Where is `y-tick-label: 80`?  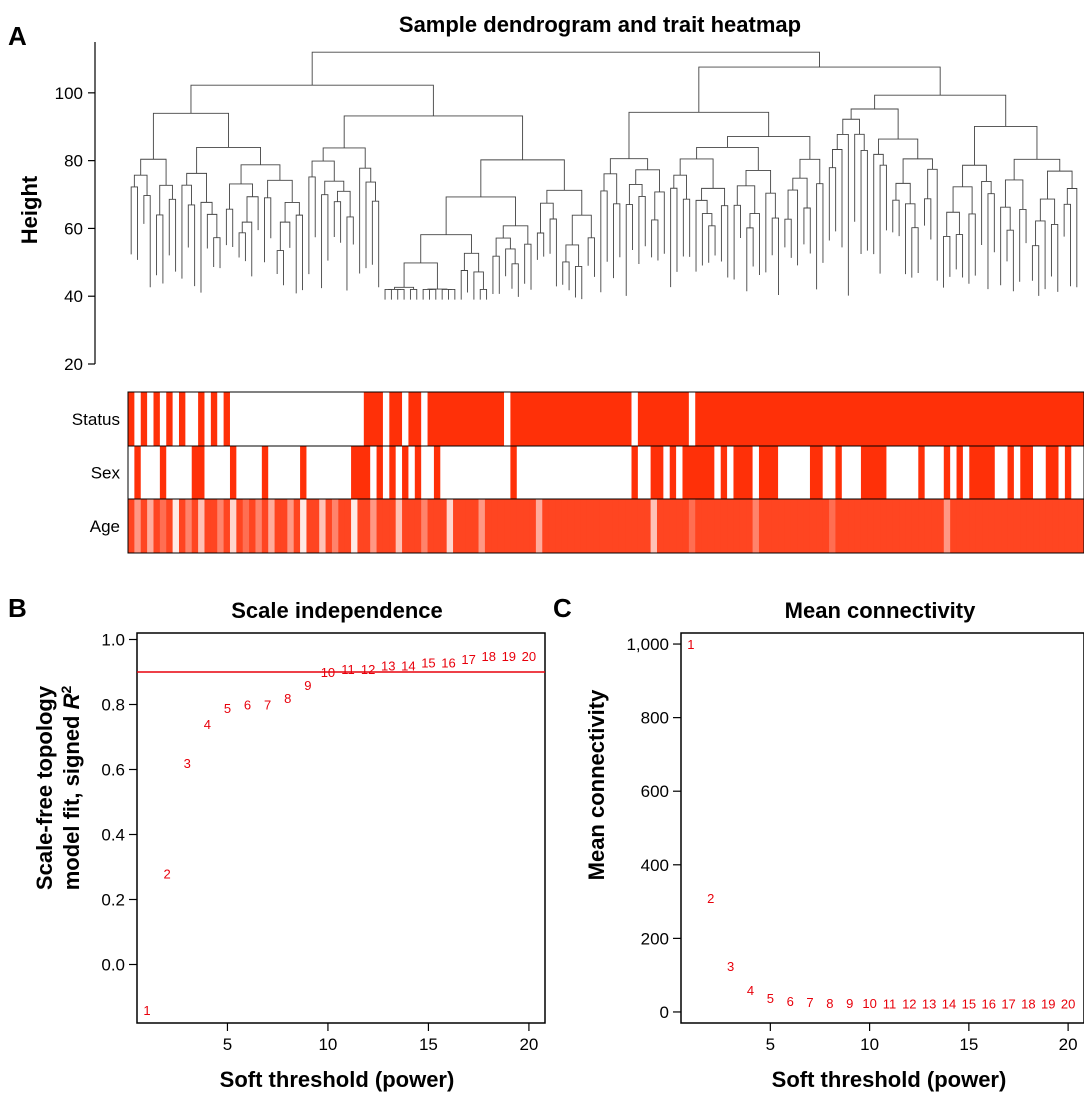 y-tick-label: 80 is located at coordinates (73, 161).